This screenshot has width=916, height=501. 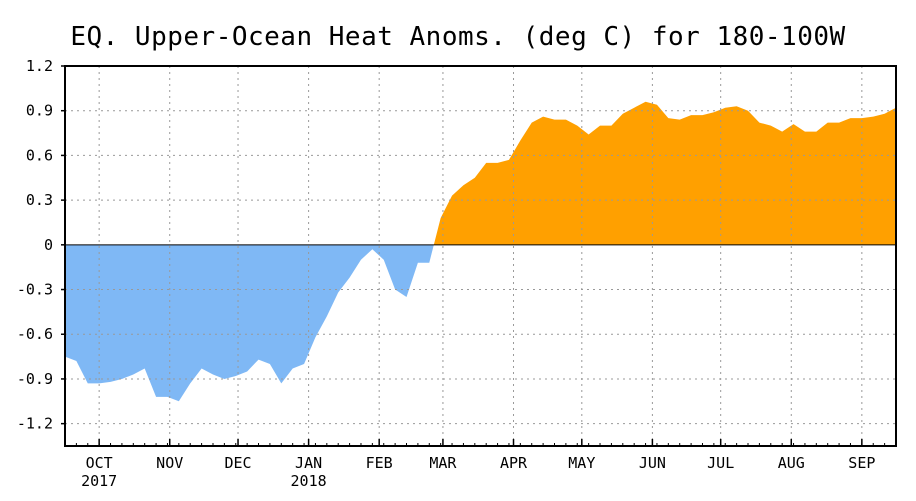 I want to click on x-tick-label: JAN, so click(x=308, y=463).